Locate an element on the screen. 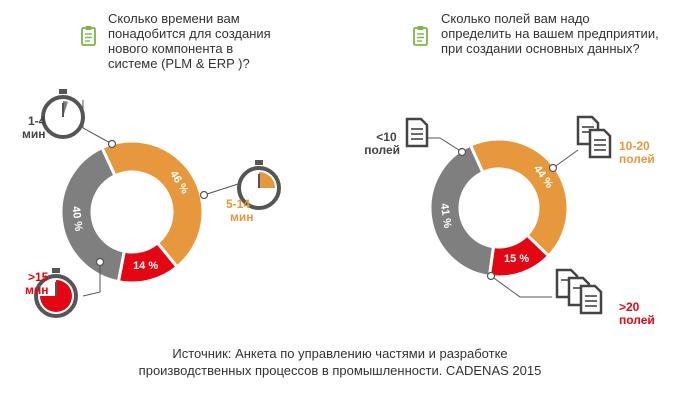  slice-label-fields-2: 15 % is located at coordinates (516, 259).